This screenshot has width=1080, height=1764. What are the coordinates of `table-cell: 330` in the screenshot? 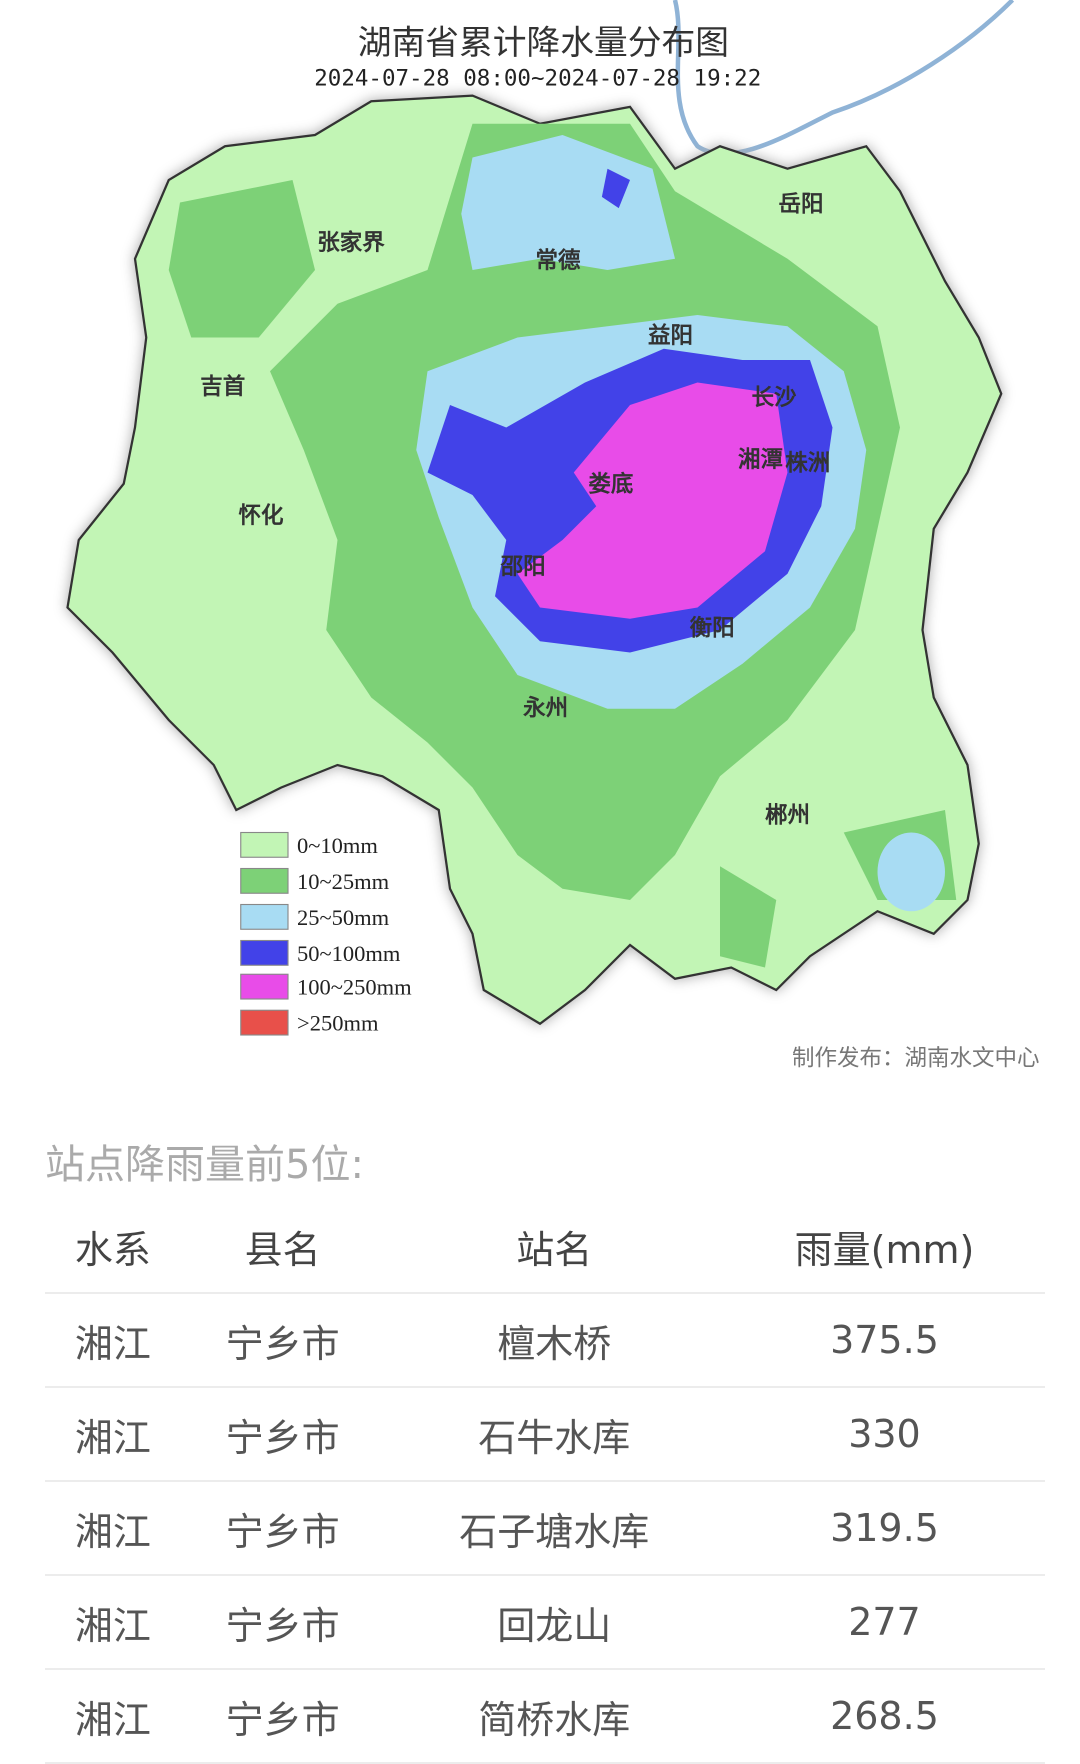 It's located at (884, 1434).